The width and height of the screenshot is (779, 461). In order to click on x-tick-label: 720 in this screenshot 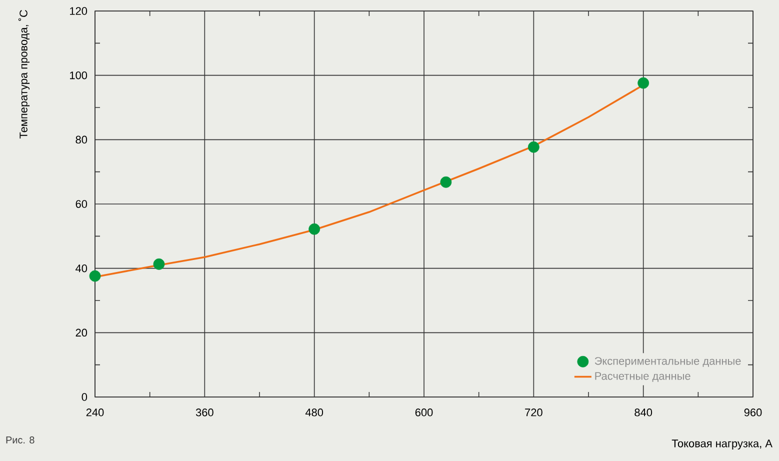, I will do `click(533, 412)`.